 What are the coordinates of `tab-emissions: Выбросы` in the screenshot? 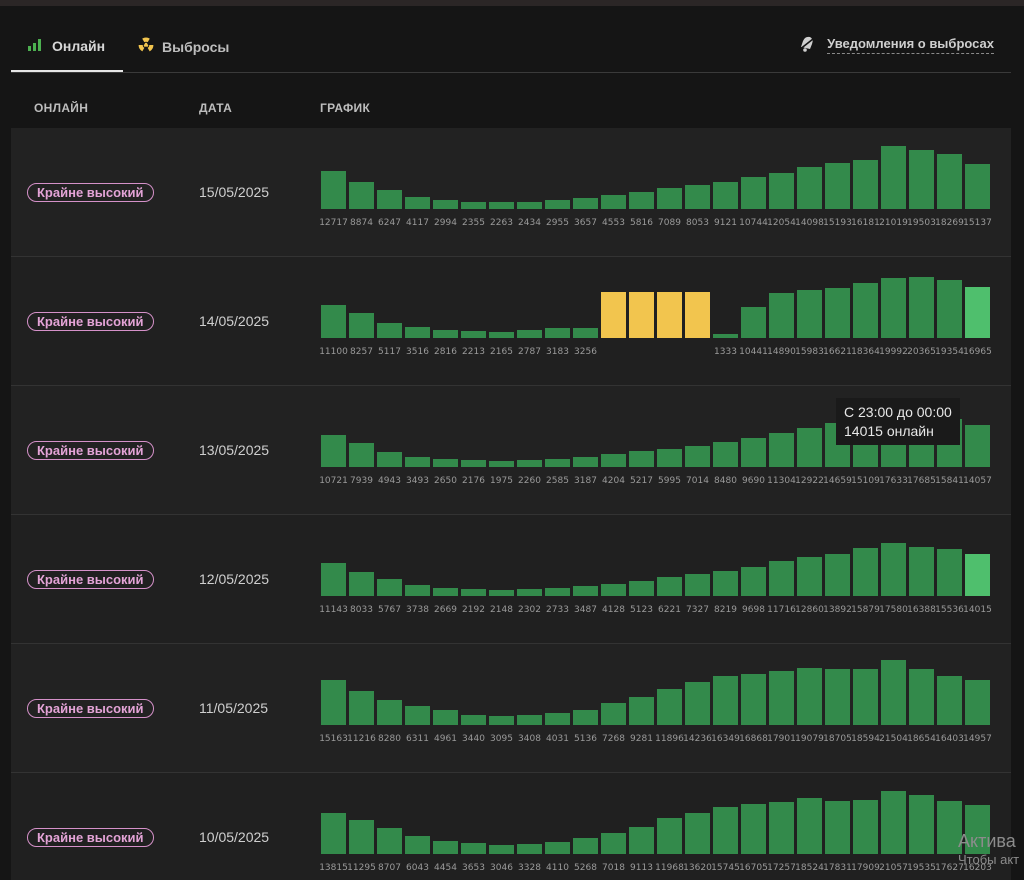 It's located at (183, 46).